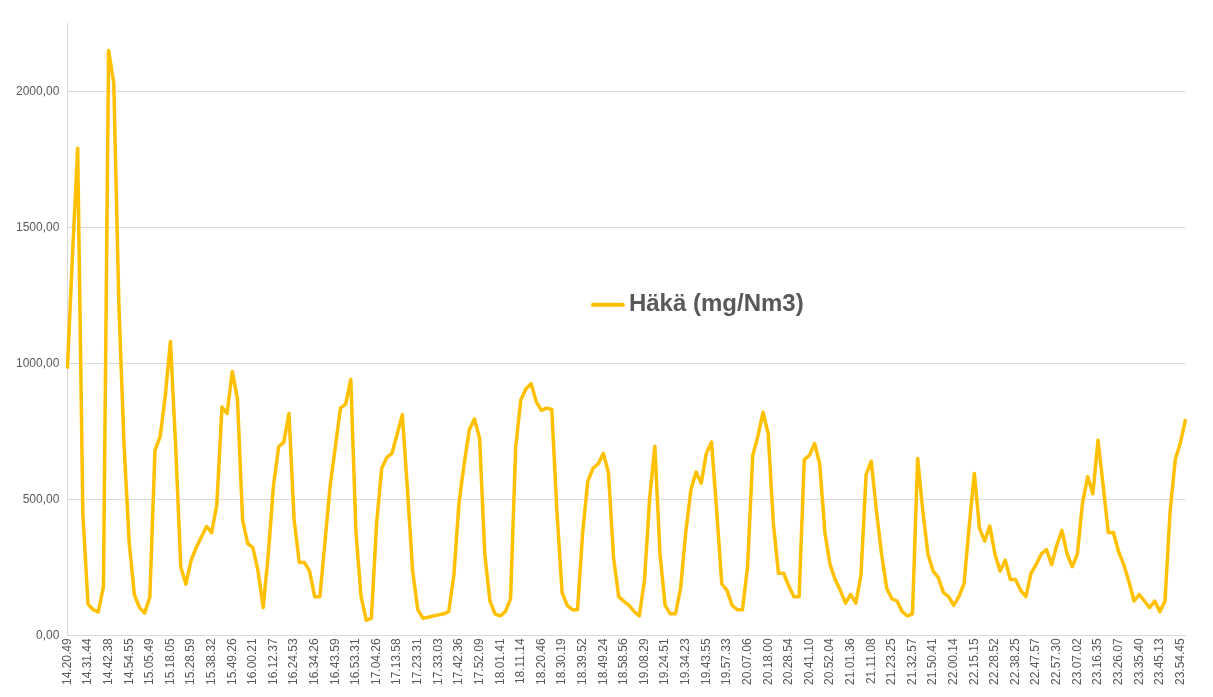 The width and height of the screenshot is (1213, 697). Describe the element at coordinates (788, 661) in the screenshot. I see `x-tick-label: 20.28.54` at that location.